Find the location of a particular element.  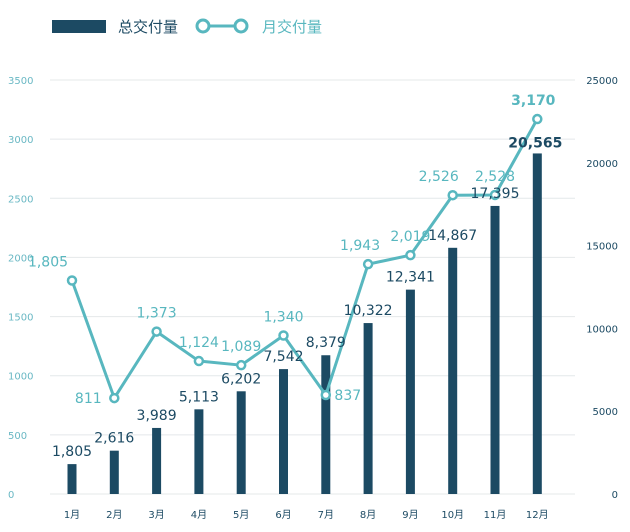

left-axis-tick: 2500 is located at coordinates (20, 199).